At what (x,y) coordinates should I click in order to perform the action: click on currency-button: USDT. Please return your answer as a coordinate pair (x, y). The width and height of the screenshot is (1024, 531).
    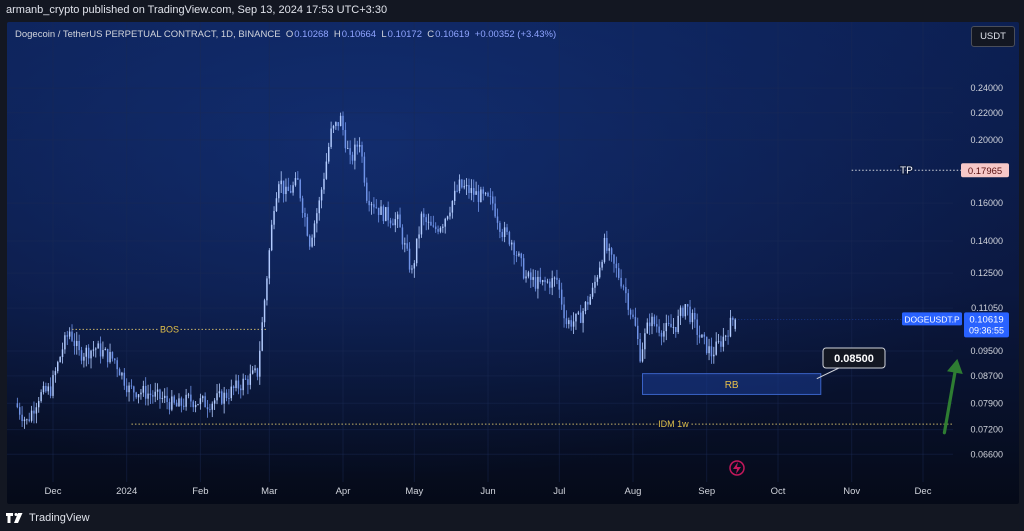
    Looking at the image, I should click on (993, 36).